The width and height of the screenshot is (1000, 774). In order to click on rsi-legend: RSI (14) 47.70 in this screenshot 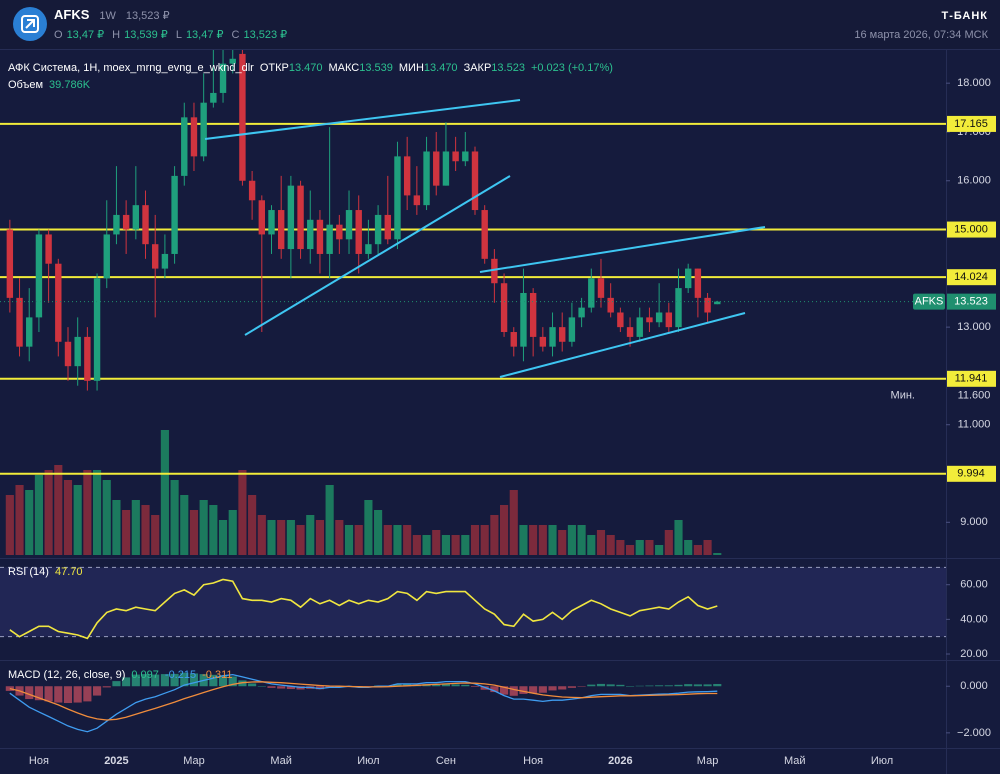, I will do `click(45, 572)`.